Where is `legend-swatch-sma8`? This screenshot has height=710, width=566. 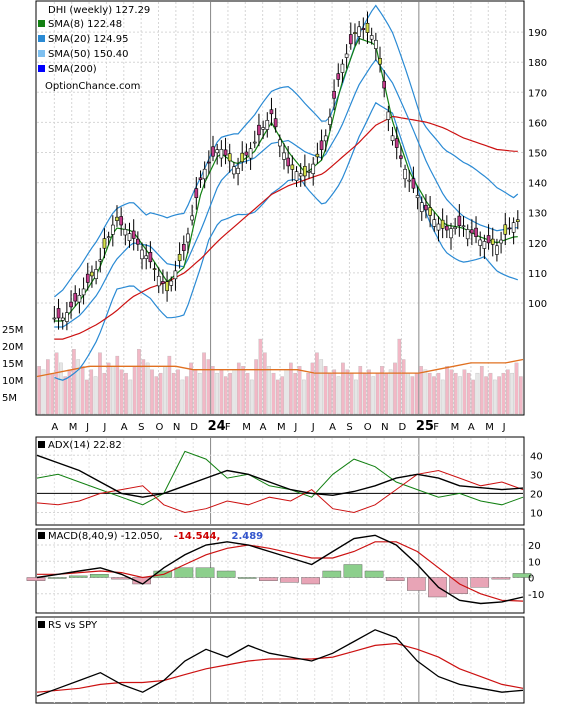 legend-swatch-sma8 is located at coordinates (41, 23).